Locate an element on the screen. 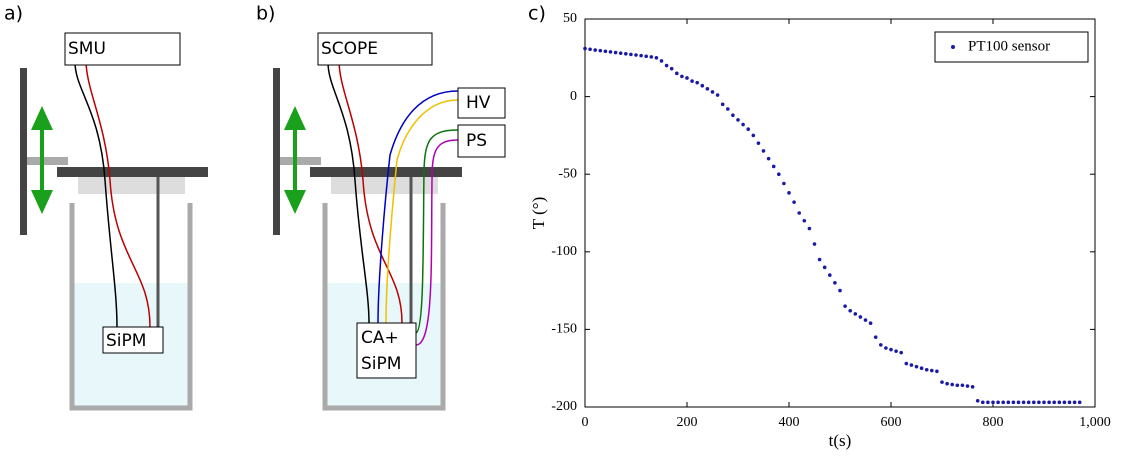  lid is located at coordinates (384, 185).